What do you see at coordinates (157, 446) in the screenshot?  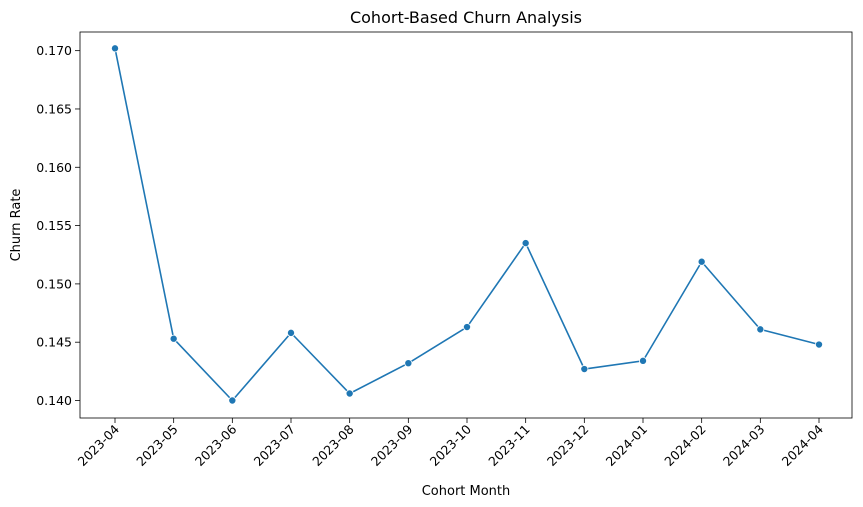 I see `x-tick-label: 2023-05` at bounding box center [157, 446].